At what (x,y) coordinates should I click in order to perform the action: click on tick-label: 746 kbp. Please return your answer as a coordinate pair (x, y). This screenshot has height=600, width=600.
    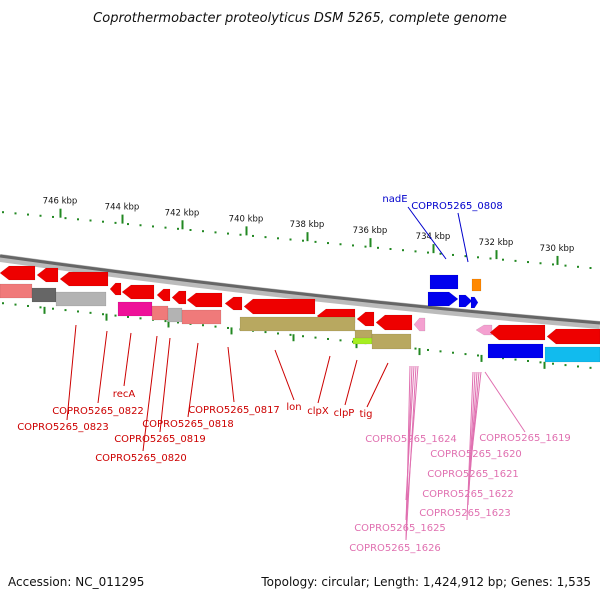
    Looking at the image, I should click on (60, 202).